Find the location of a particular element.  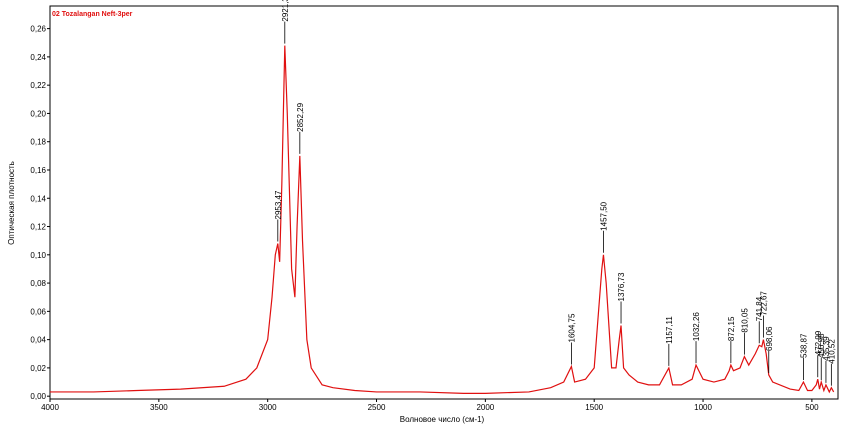

y-tick-label: 0,06 is located at coordinates (38, 311).